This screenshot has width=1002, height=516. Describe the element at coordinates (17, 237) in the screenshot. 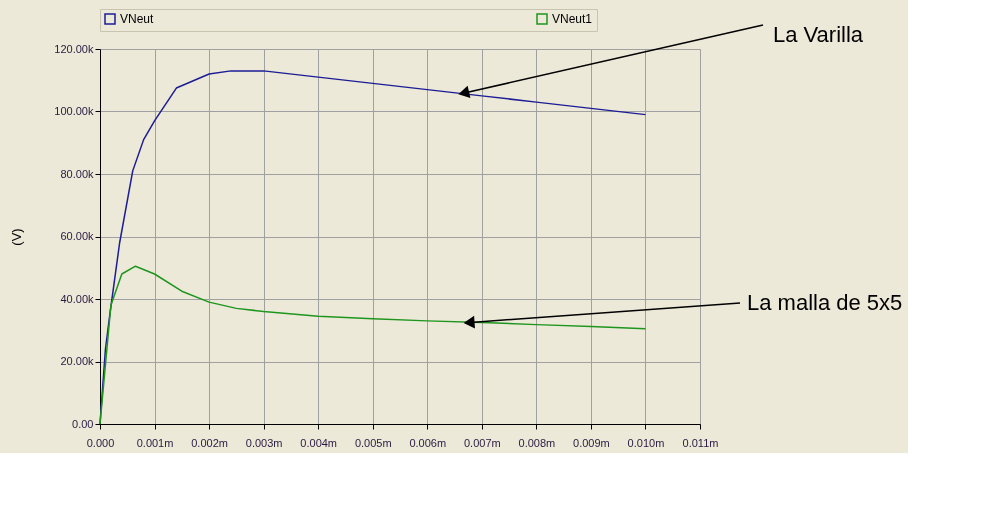

I see `y-axis-title: (V)` at that location.